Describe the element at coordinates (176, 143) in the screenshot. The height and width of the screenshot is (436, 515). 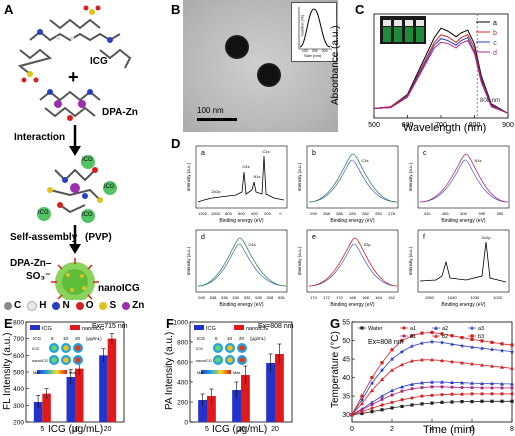
I see `panel-d-letter: D` at that location.